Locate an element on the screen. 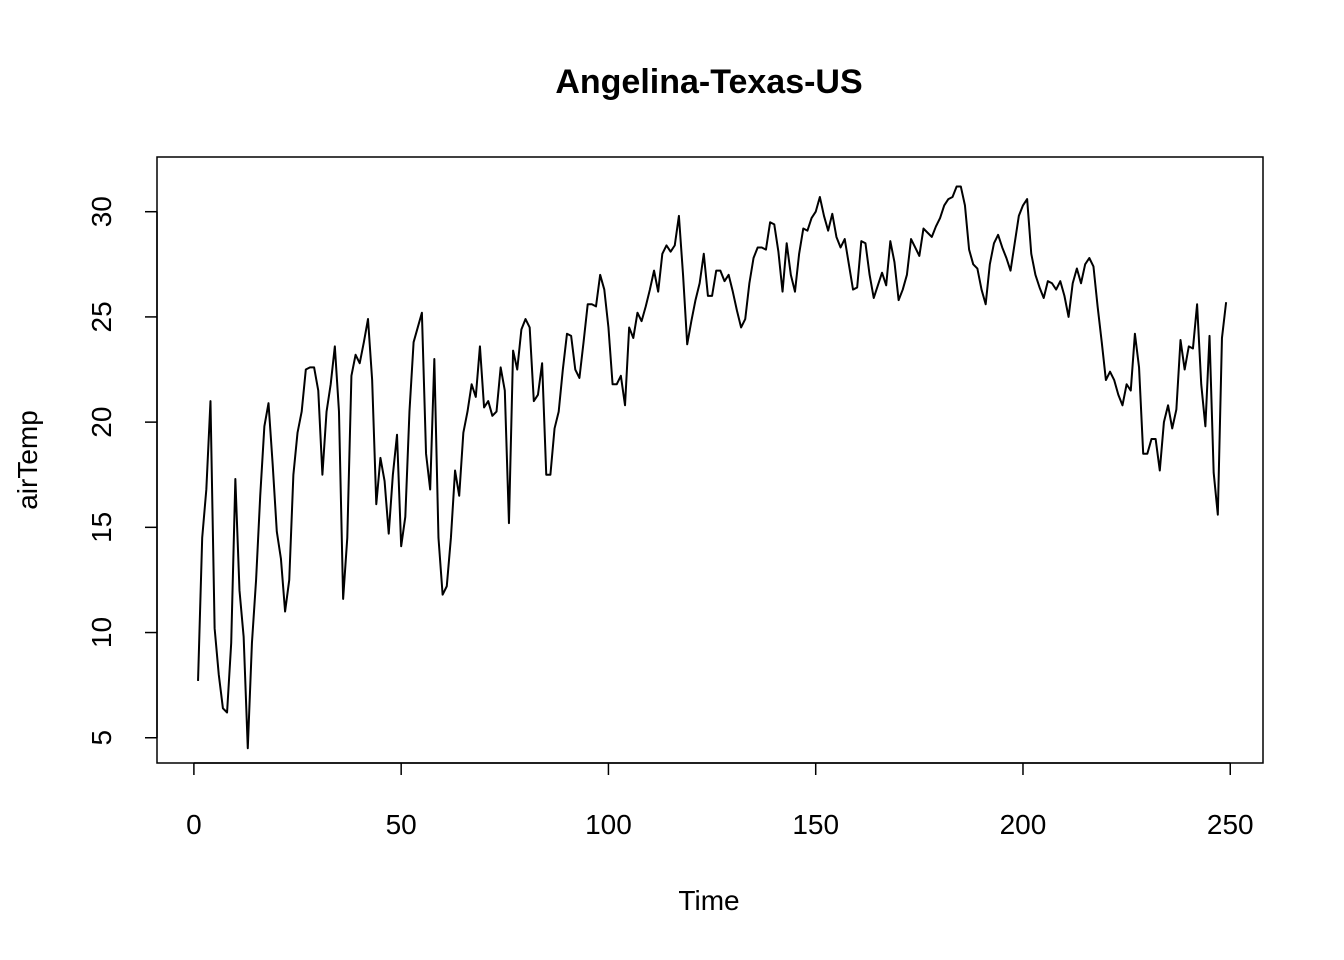  y-axis-label: airTemp is located at coordinates (27, 460).